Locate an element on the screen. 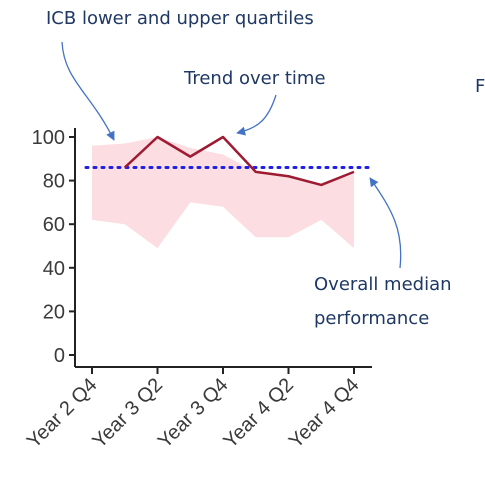 The height and width of the screenshot is (489, 485). y-tick-label: 80 is located at coordinates (54, 182).